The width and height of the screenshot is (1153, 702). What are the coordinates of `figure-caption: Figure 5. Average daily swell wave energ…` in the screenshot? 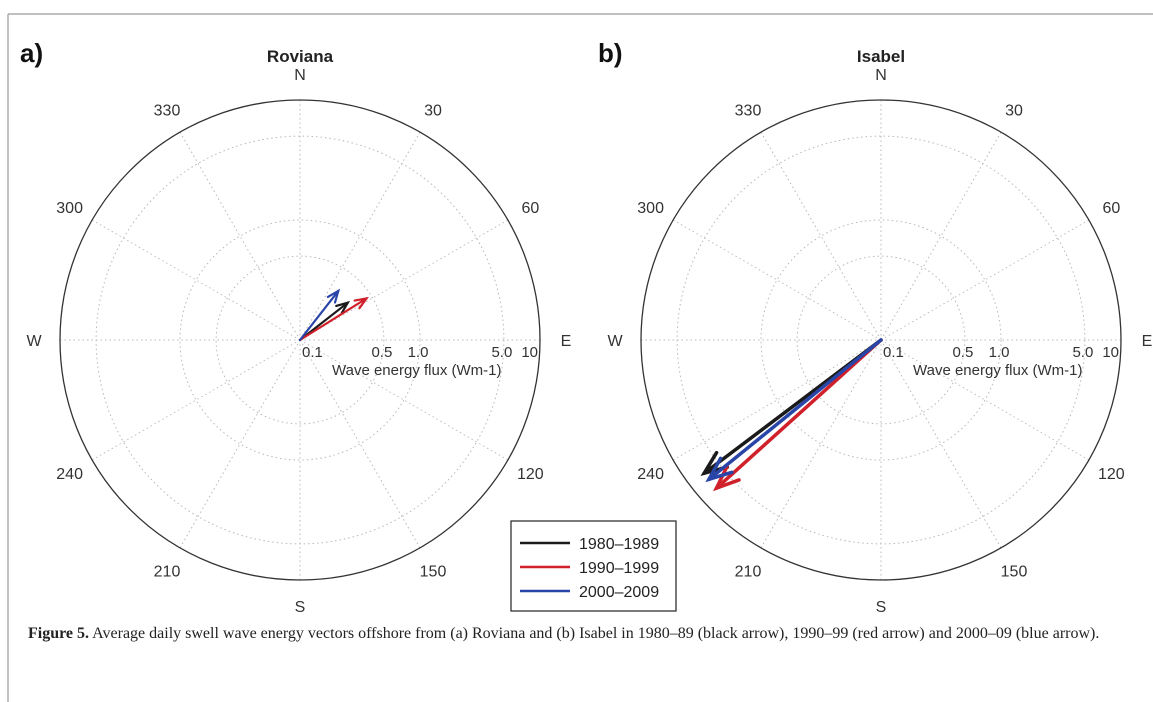 It's located at (578, 633).